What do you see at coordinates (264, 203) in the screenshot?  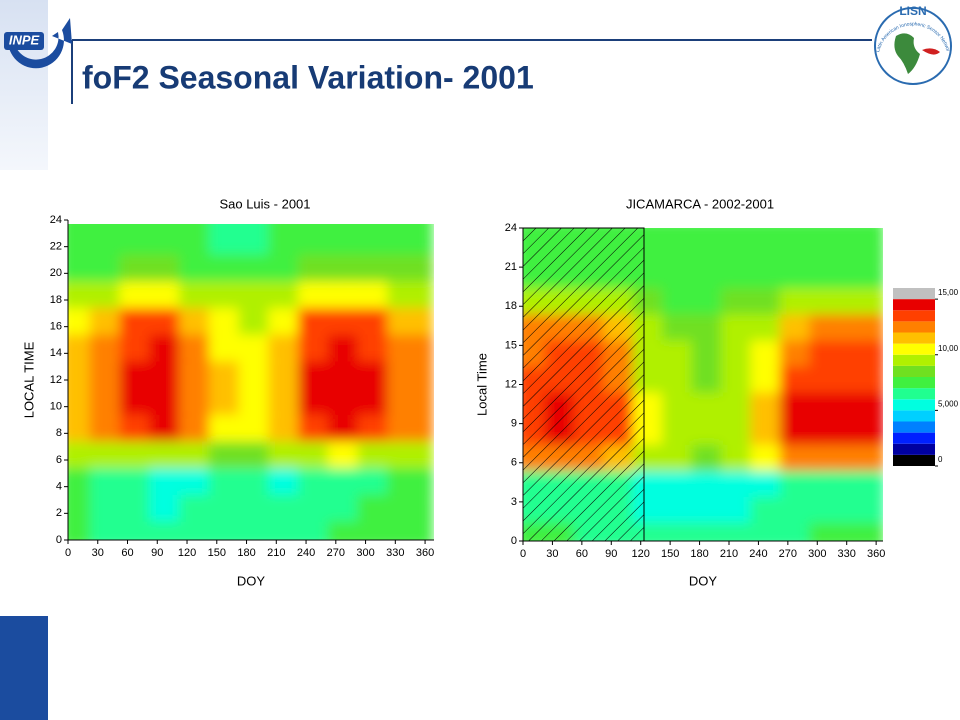 I see `chart-title: Sao Luis - 2001` at bounding box center [264, 203].